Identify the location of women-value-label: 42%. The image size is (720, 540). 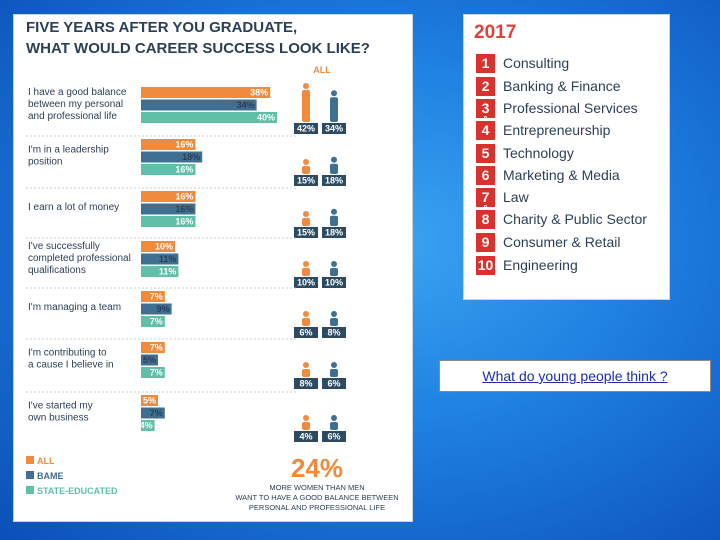
(306, 129).